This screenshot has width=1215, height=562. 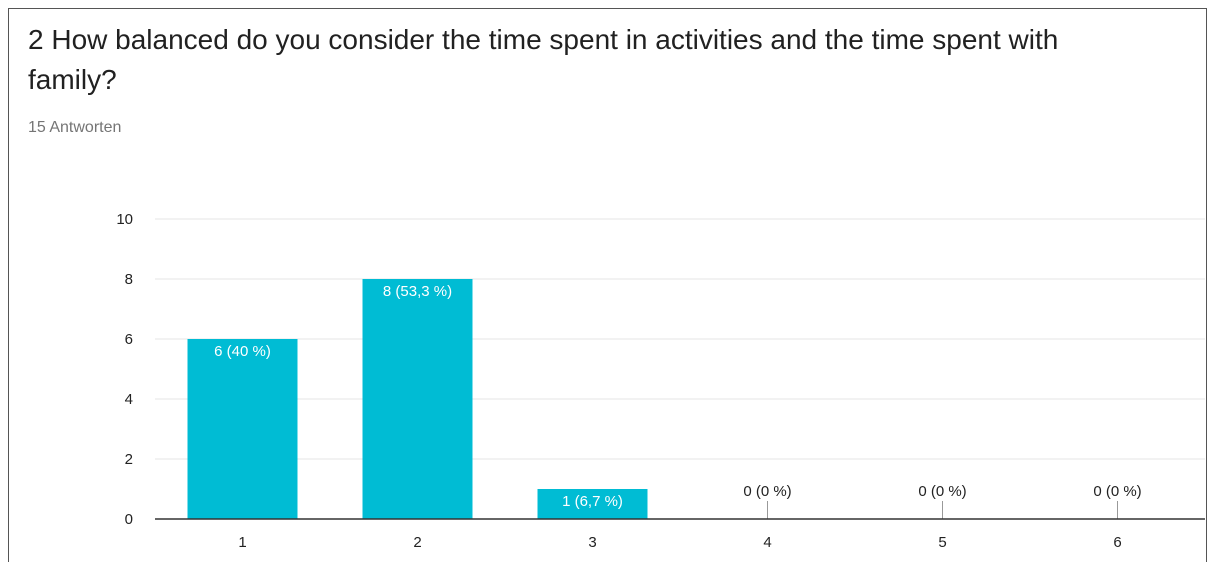 I want to click on response-count: 15 Antworten, so click(x=75, y=127).